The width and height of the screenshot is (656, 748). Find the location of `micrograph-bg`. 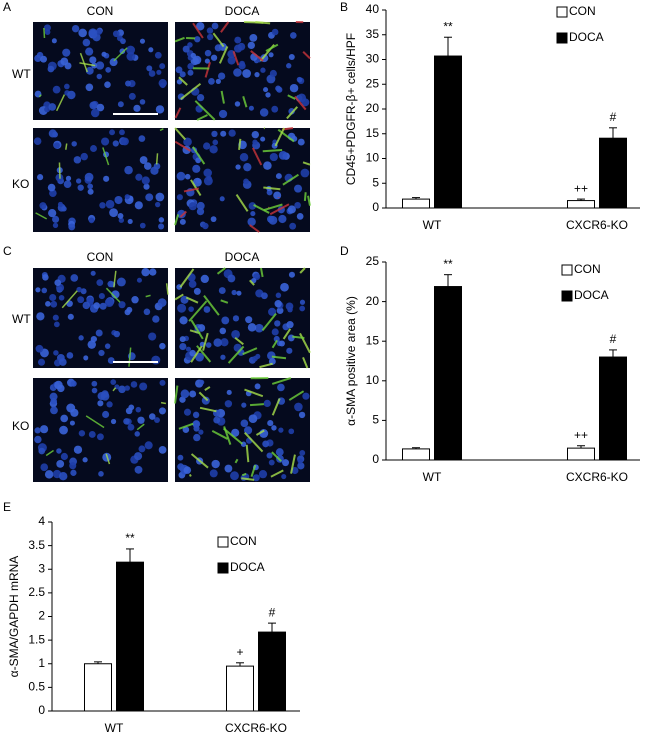

micrograph-bg is located at coordinates (242, 71).